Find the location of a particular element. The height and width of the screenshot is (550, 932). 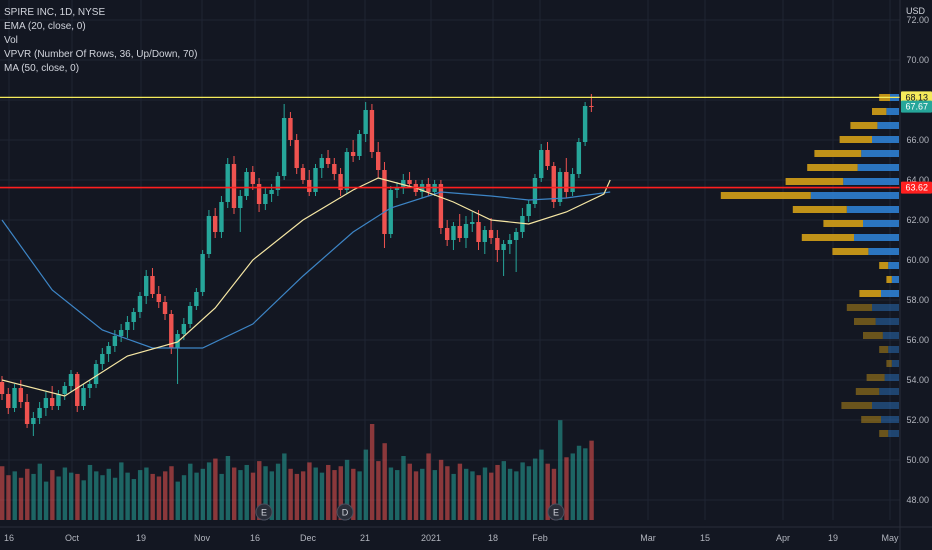

vpvr-label: VPVR (Number Of Rows, 36, Up/Down, 70) is located at coordinates (101, 54).